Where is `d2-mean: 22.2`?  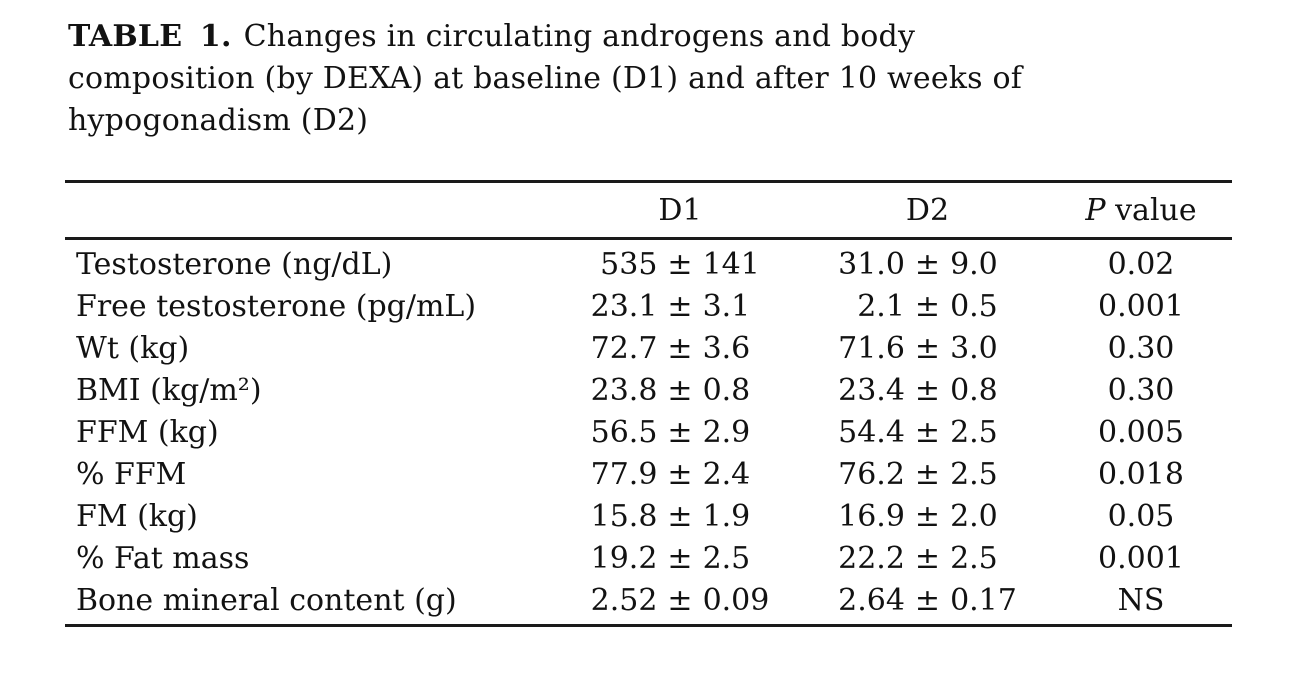 d2-mean: 22.2 is located at coordinates (871, 558).